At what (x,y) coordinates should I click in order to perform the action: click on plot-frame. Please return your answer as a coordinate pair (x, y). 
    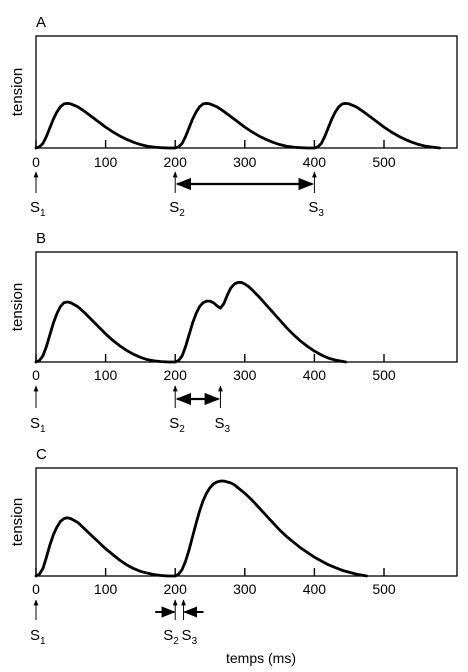
    Looking at the image, I should click on (246, 522).